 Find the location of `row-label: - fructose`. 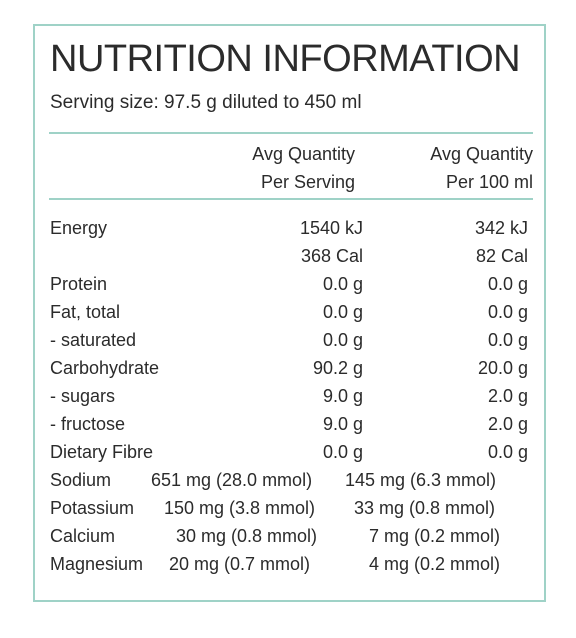

row-label: - fructose is located at coordinates (88, 424).